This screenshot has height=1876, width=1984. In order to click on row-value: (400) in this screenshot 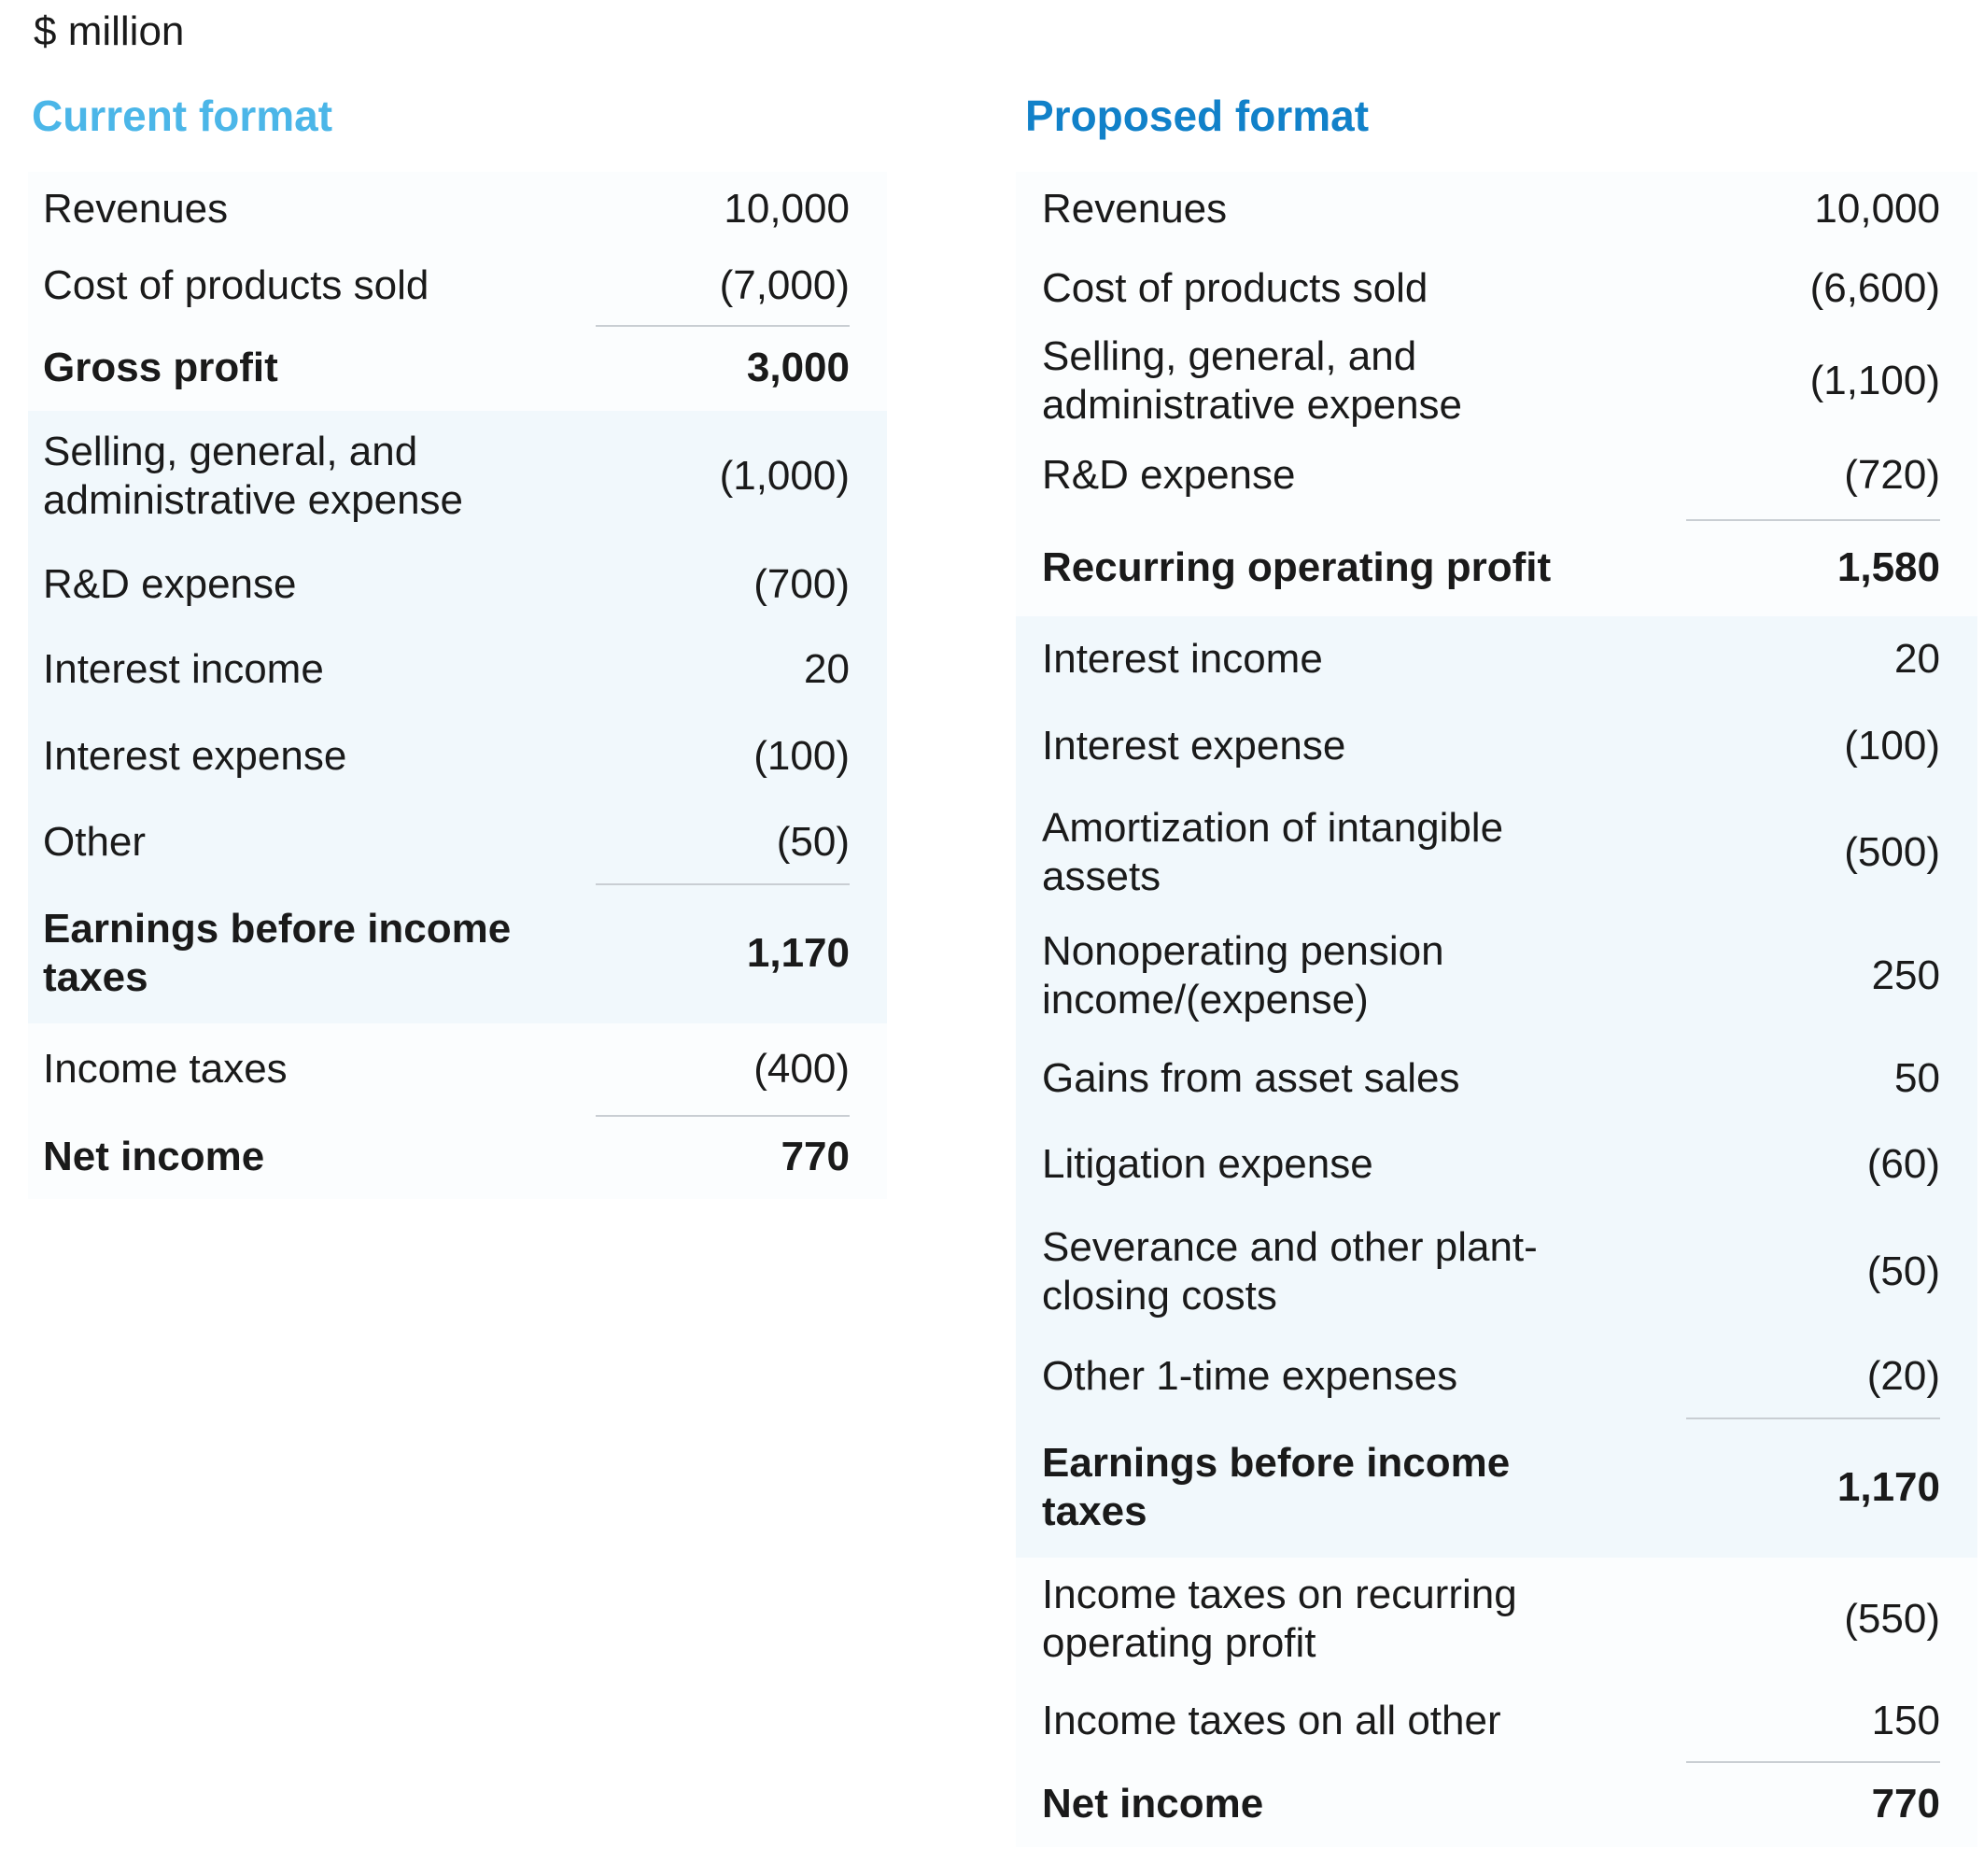, I will do `click(801, 1069)`.